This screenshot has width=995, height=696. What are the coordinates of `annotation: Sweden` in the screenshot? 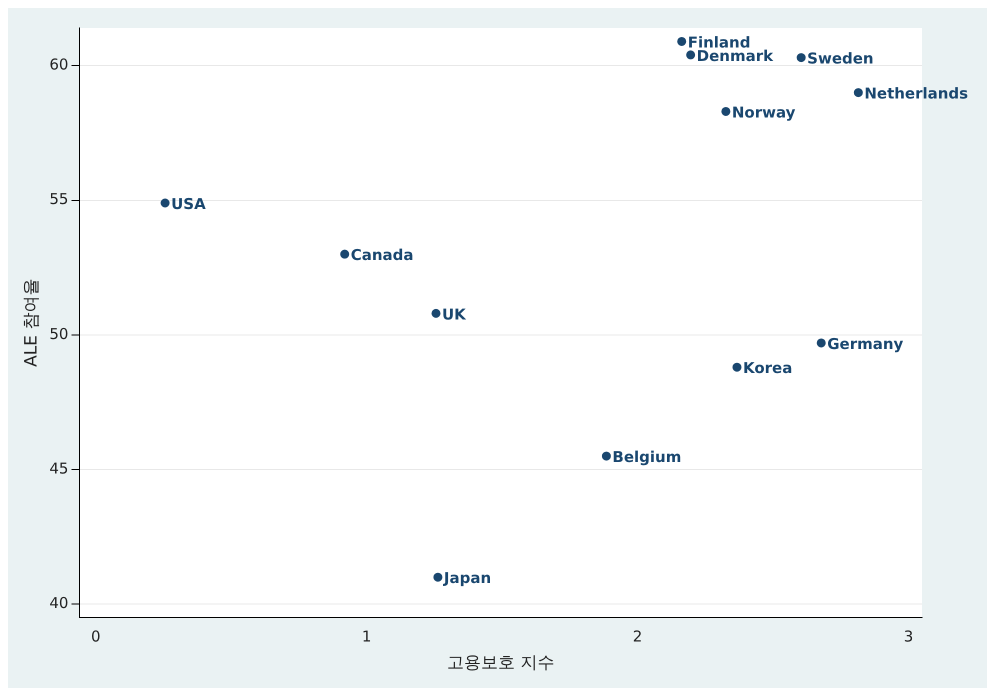 It's located at (840, 59).